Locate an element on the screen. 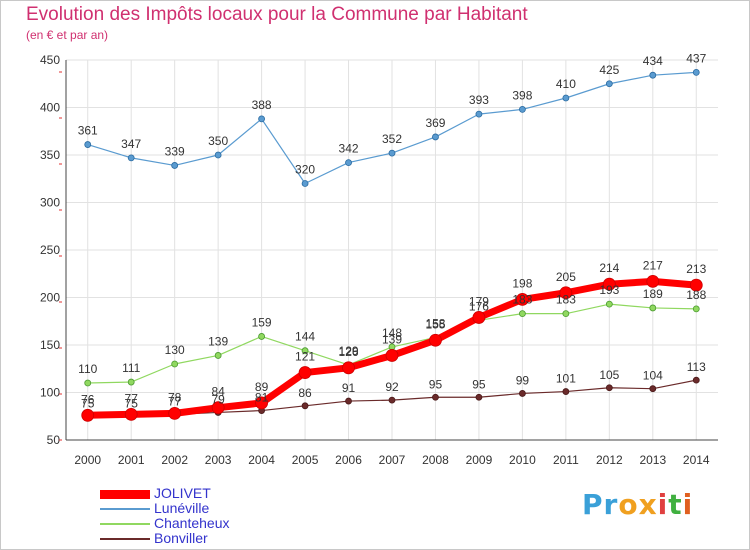  data-label: 350 is located at coordinates (218, 141).